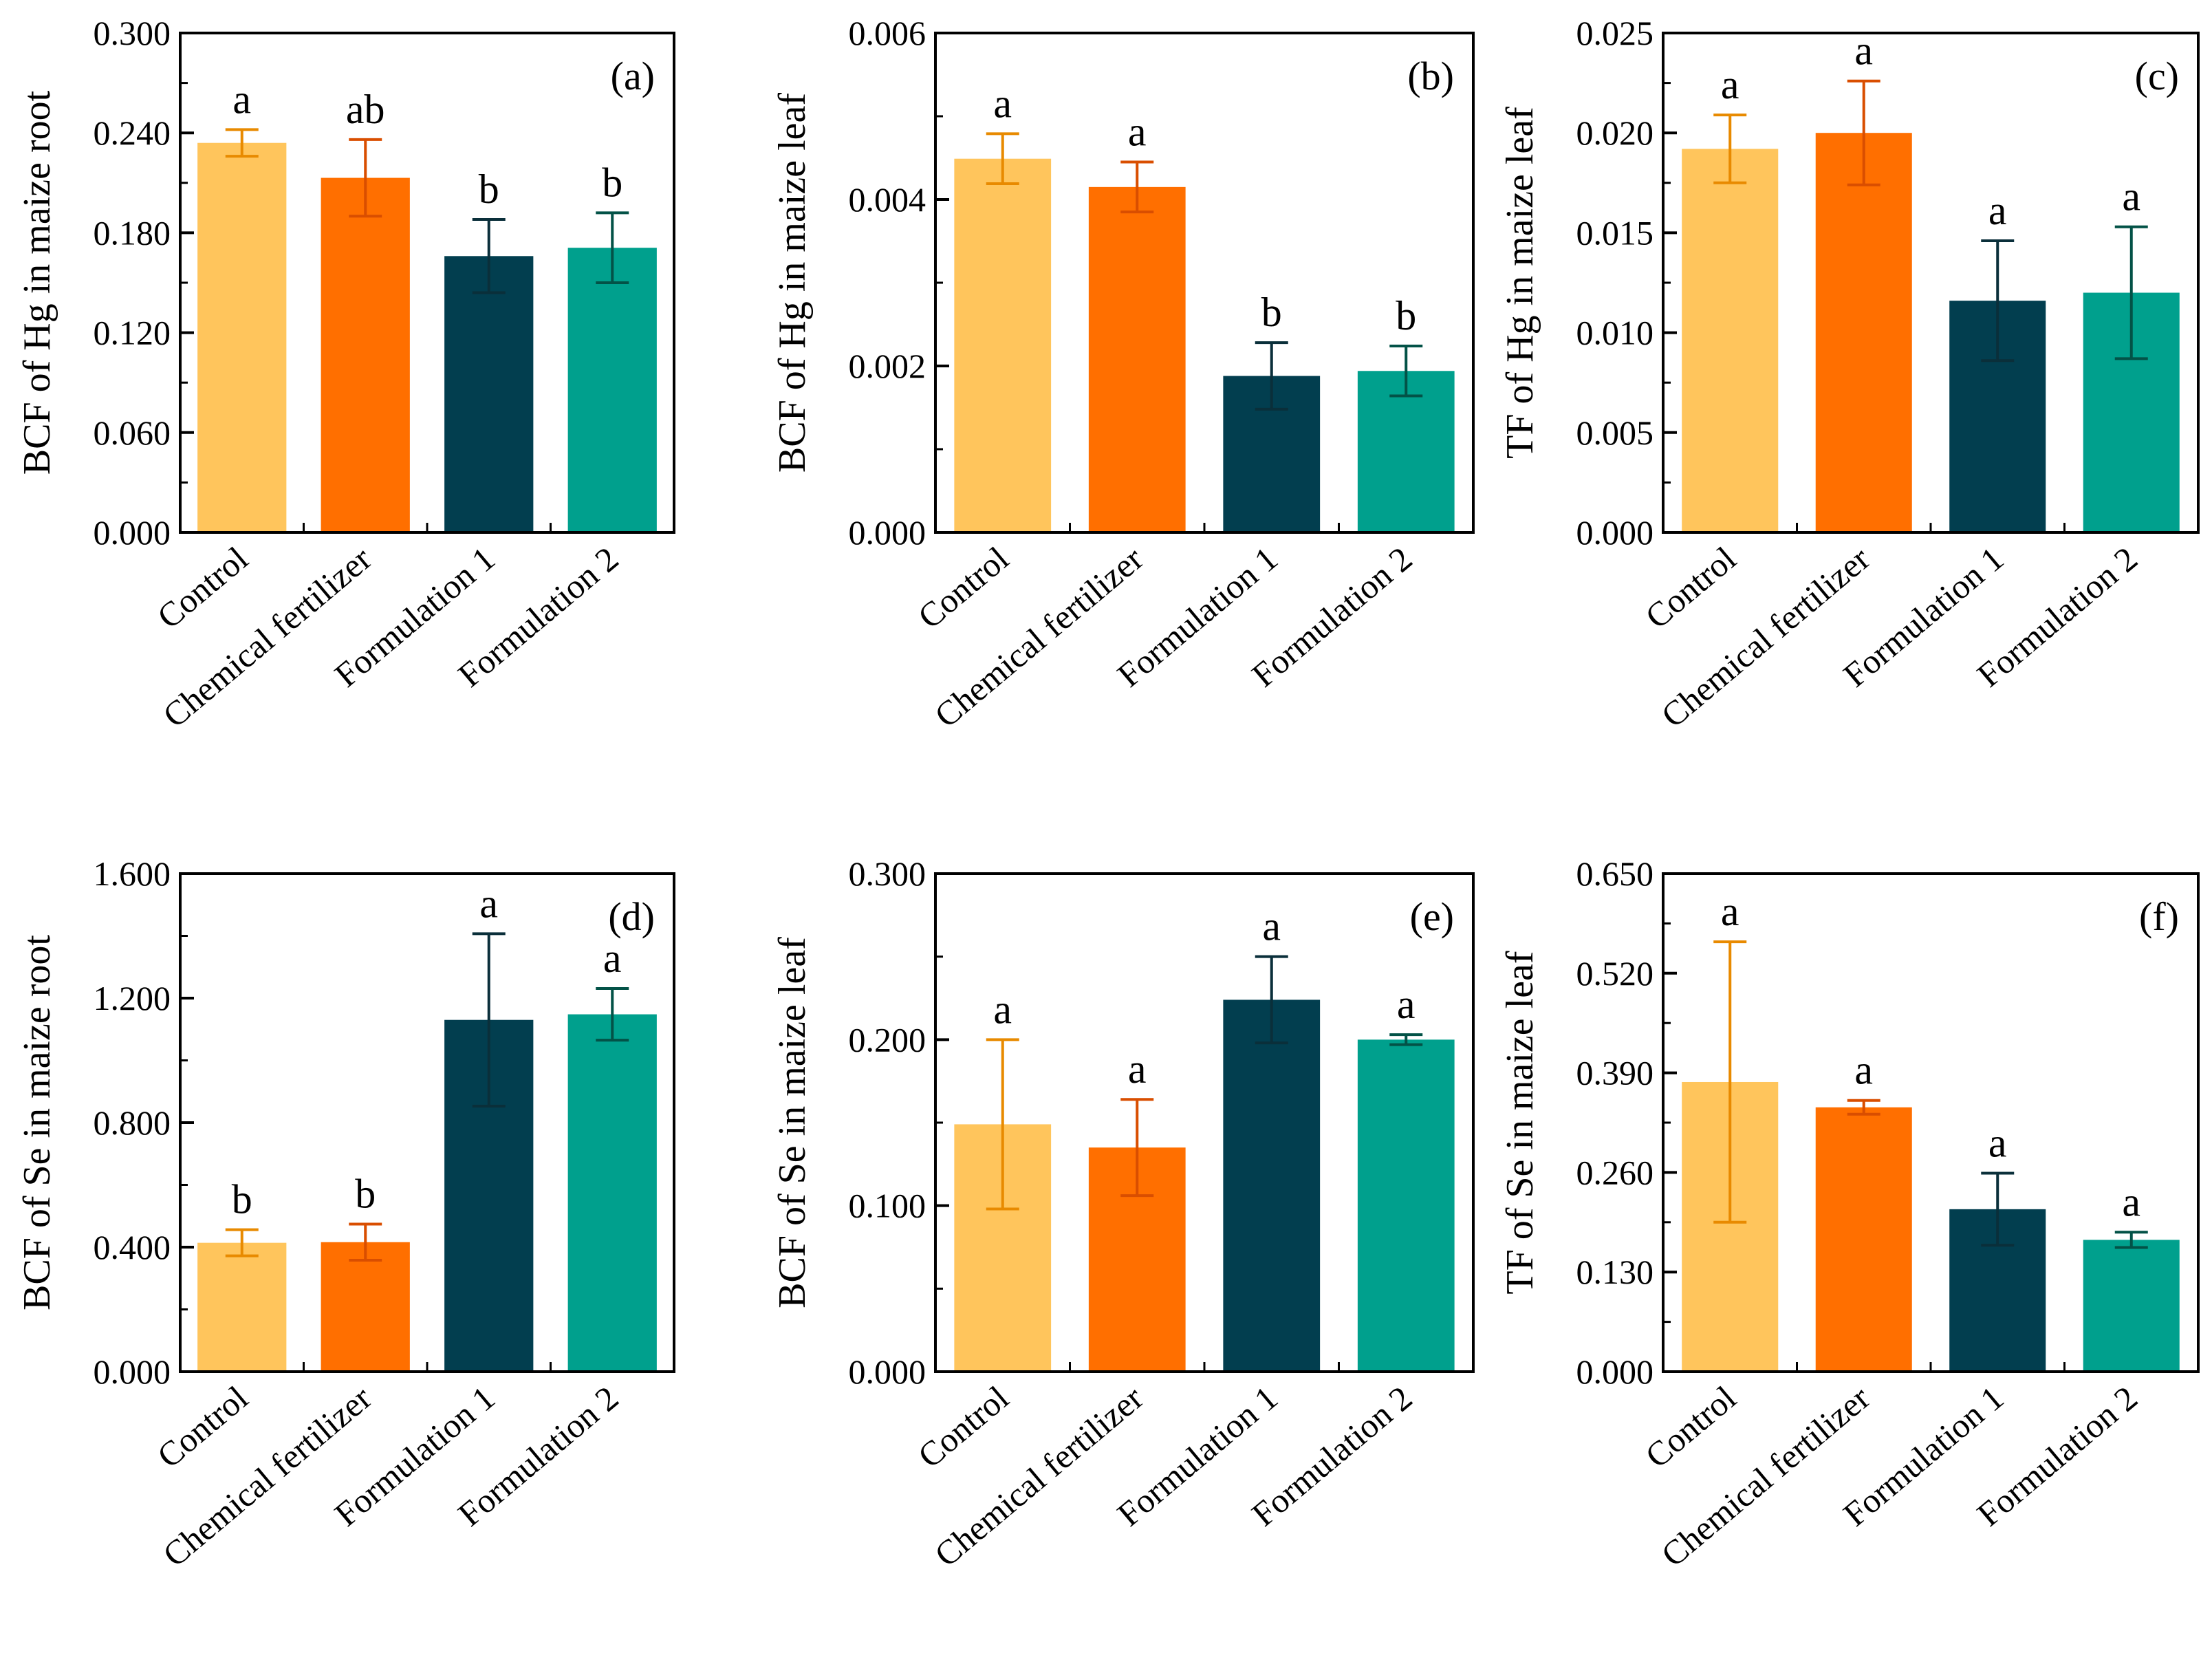  I want to click on y-axis-title: BCF of Hg in maize leaf, so click(792, 283).